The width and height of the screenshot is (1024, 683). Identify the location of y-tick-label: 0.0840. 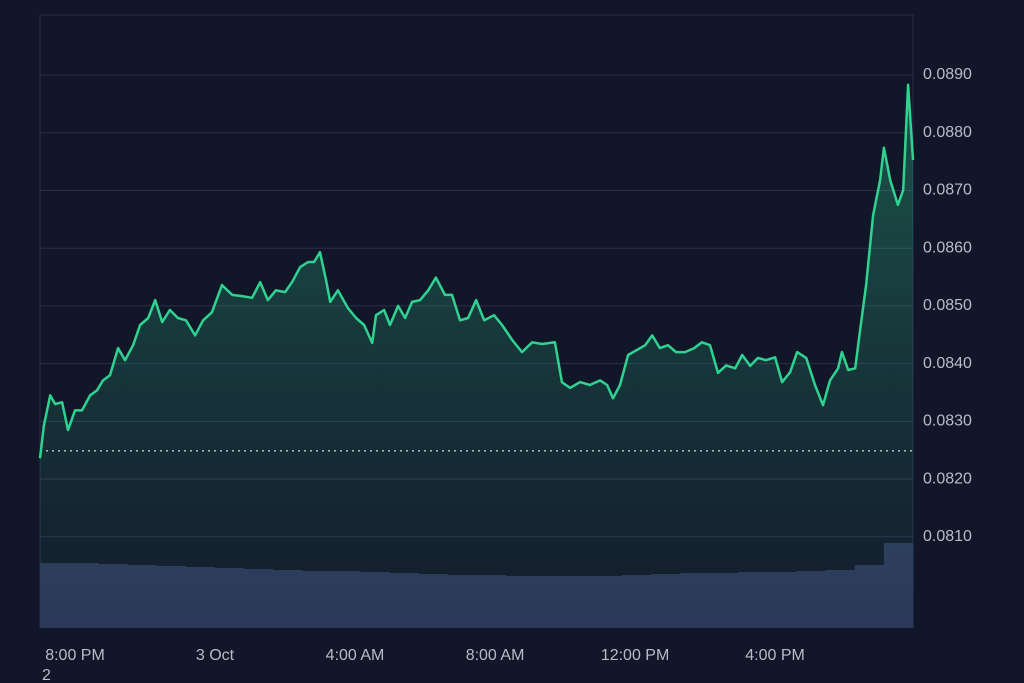
(947, 363).